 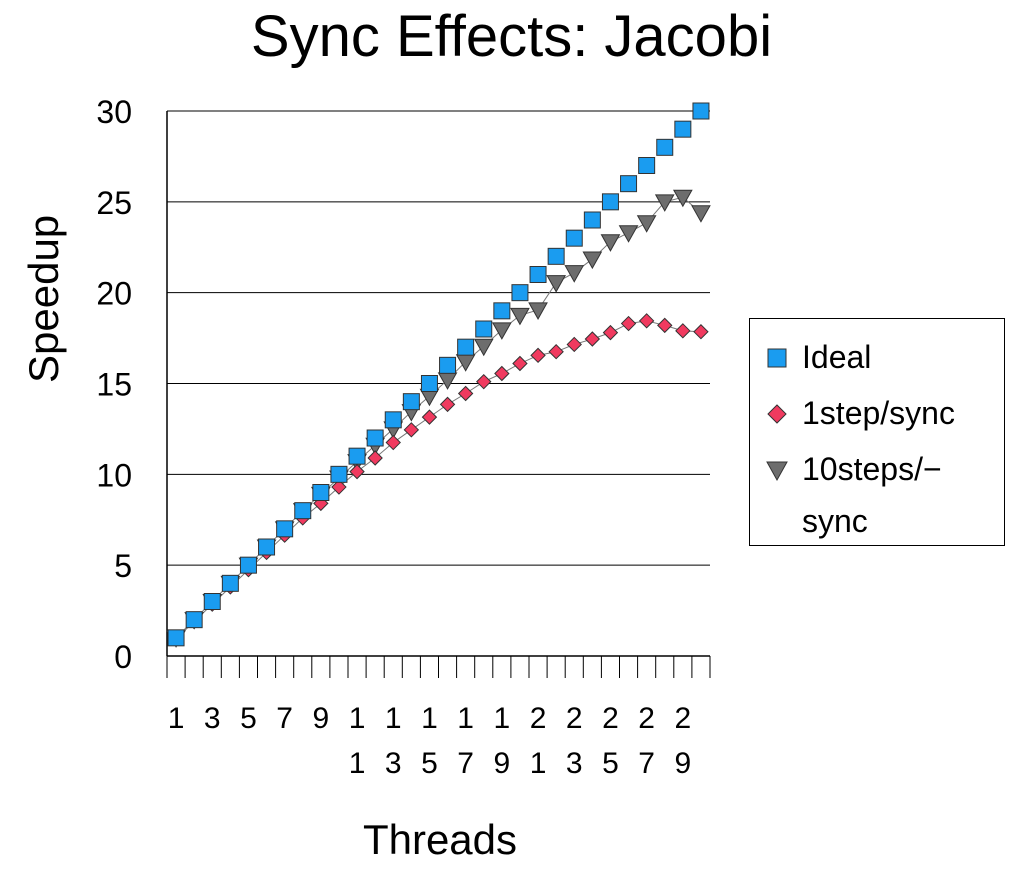 What do you see at coordinates (114, 475) in the screenshot?
I see `y-tick-label: 10` at bounding box center [114, 475].